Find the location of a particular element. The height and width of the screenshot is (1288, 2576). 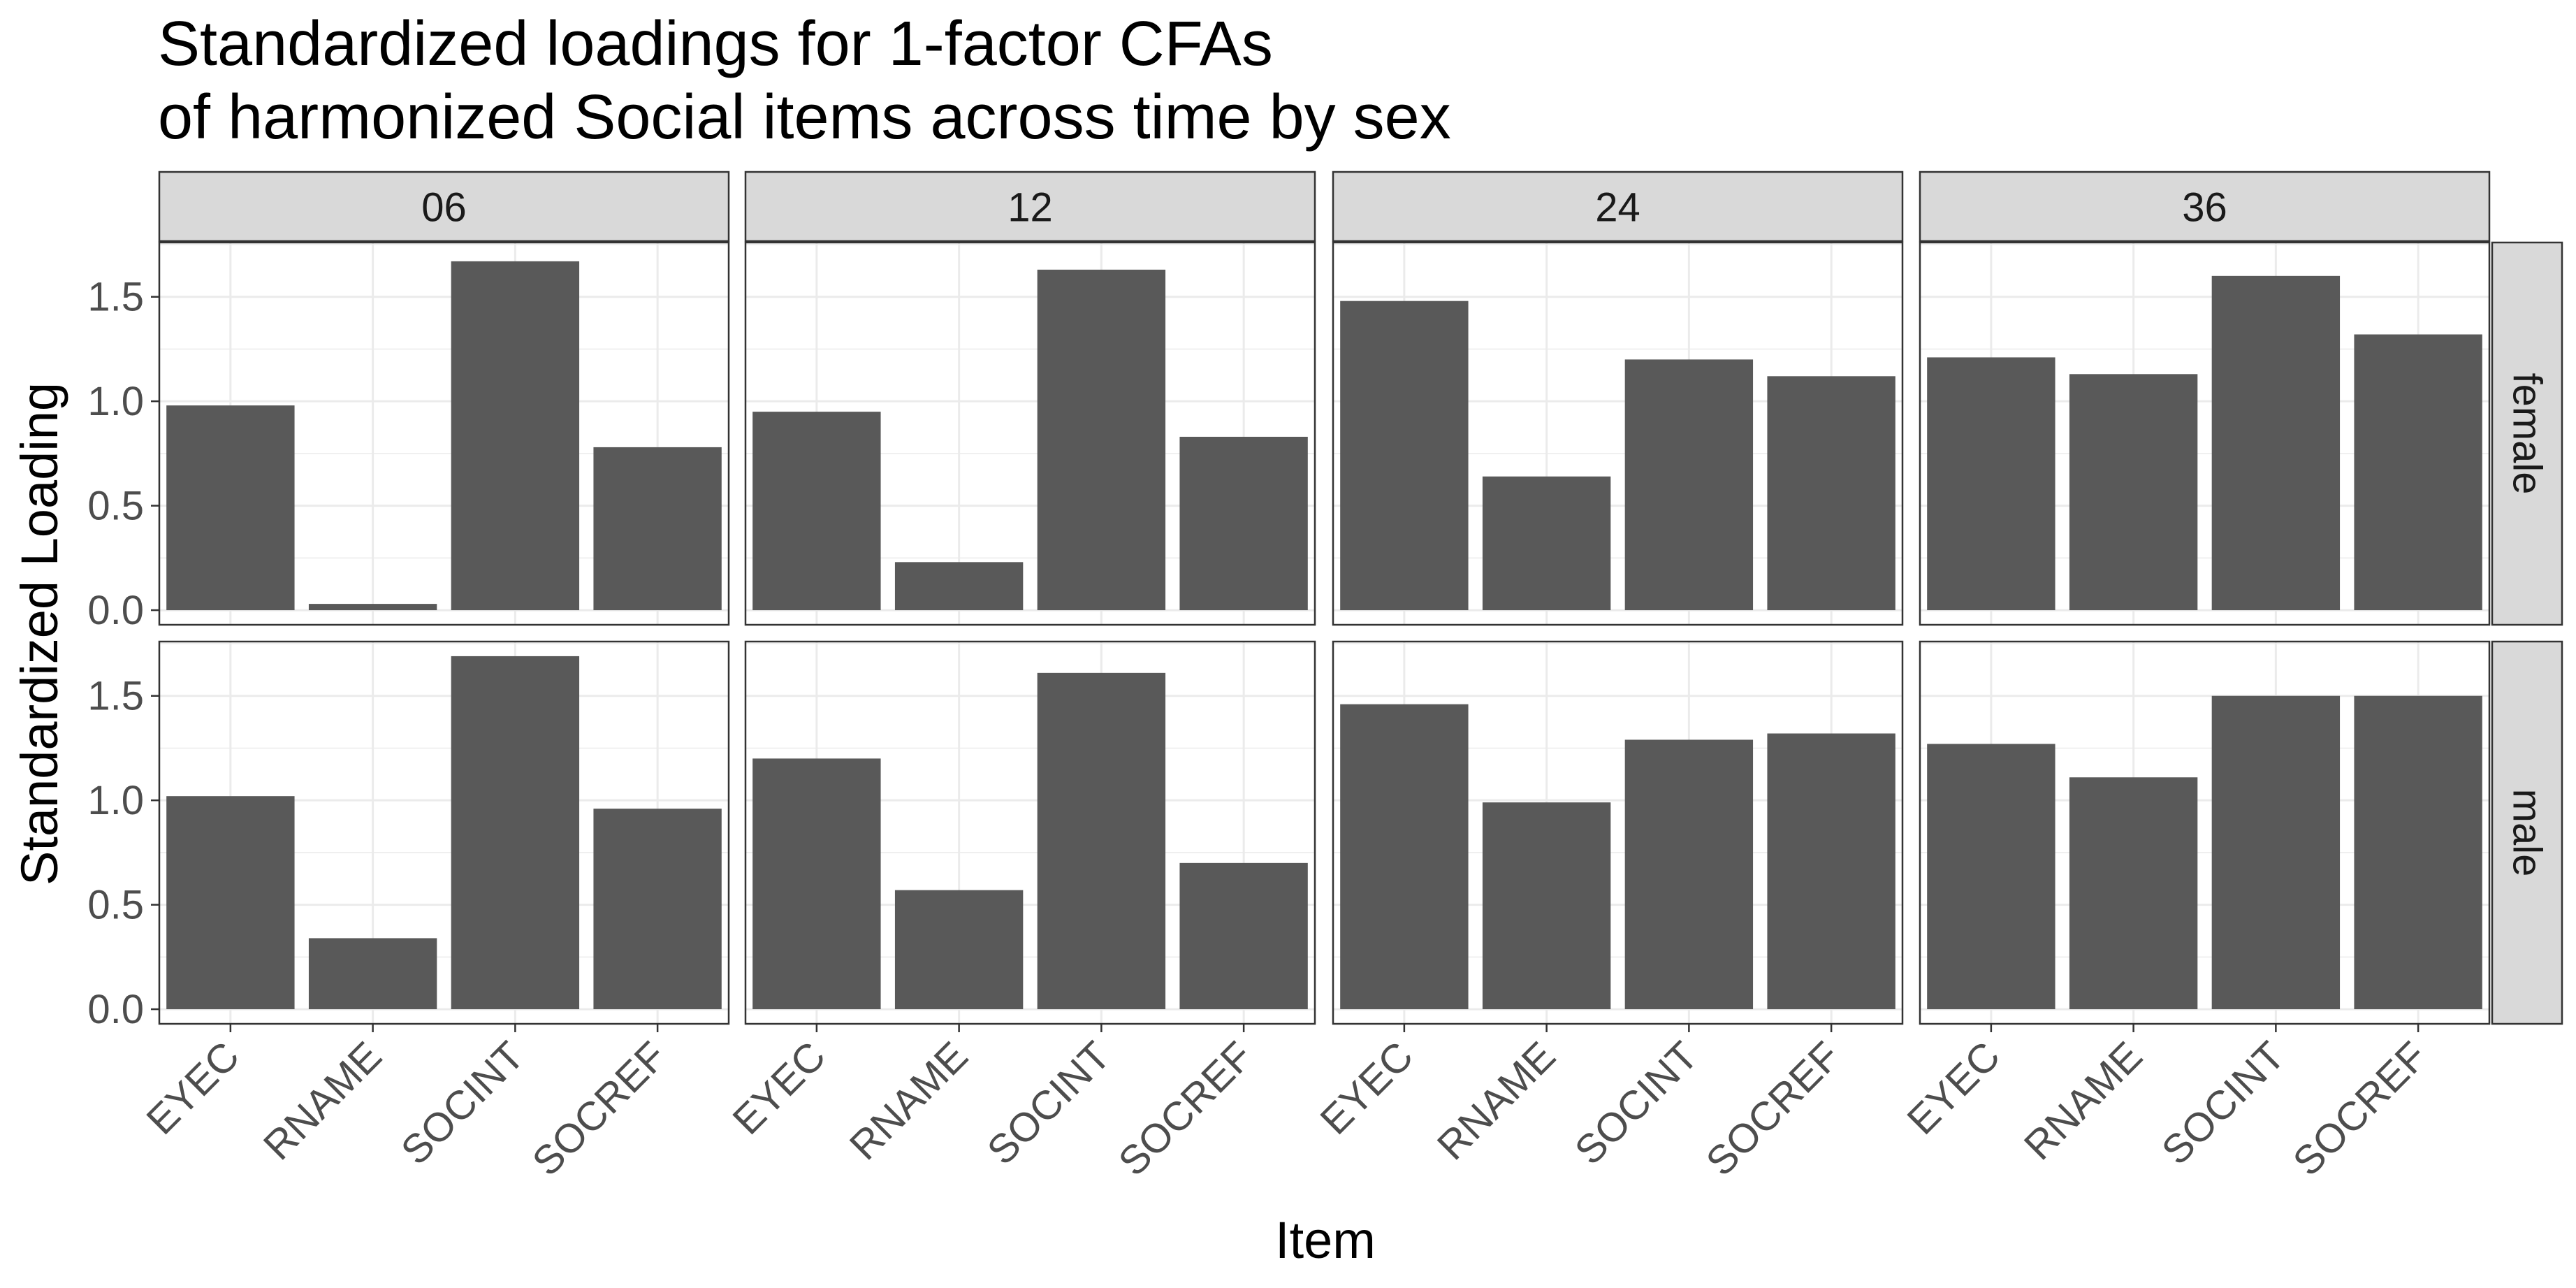

column-strip-label: 36 is located at coordinates (2204, 208).